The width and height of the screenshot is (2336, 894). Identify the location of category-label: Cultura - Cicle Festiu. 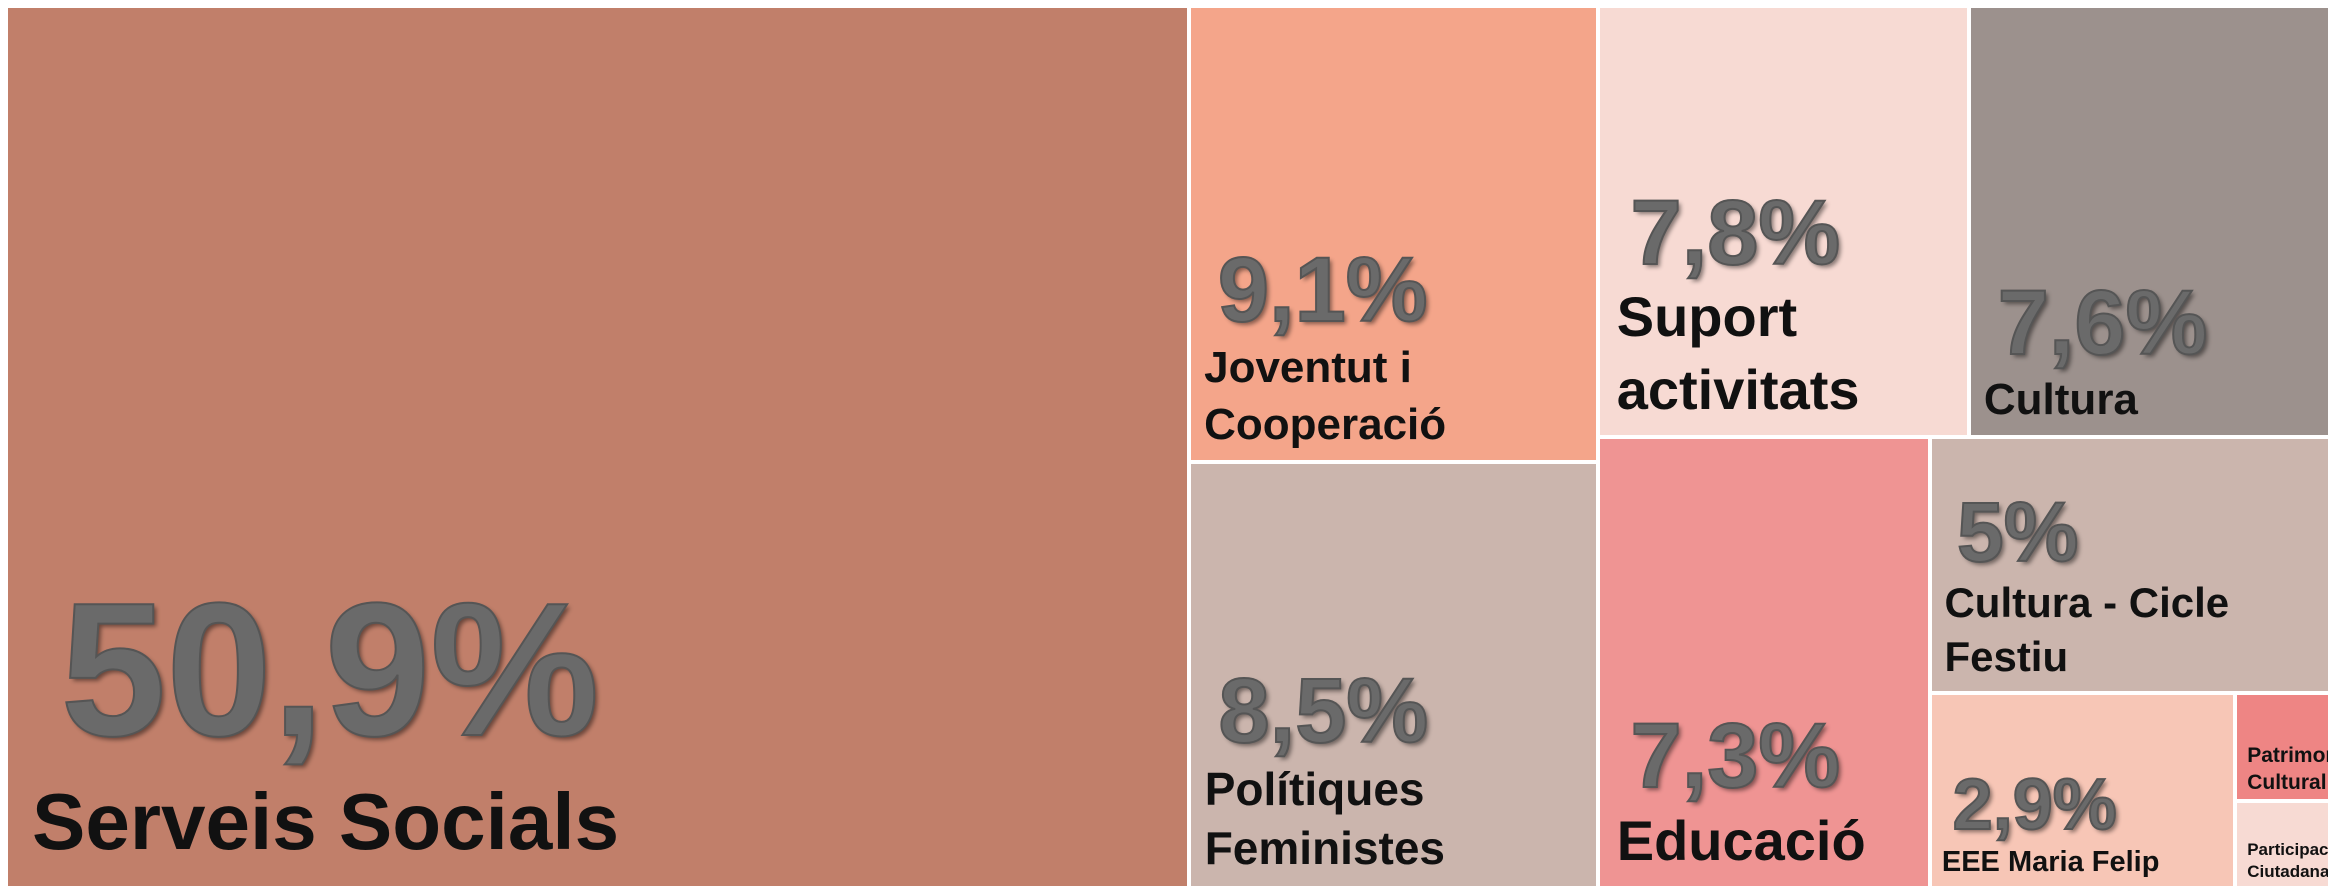
(2087, 629).